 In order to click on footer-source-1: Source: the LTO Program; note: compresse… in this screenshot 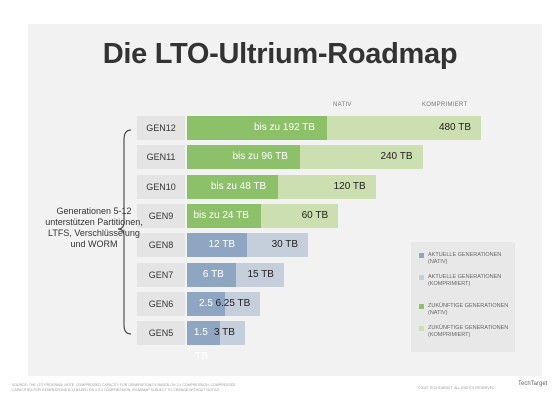, I will do `click(124, 385)`.